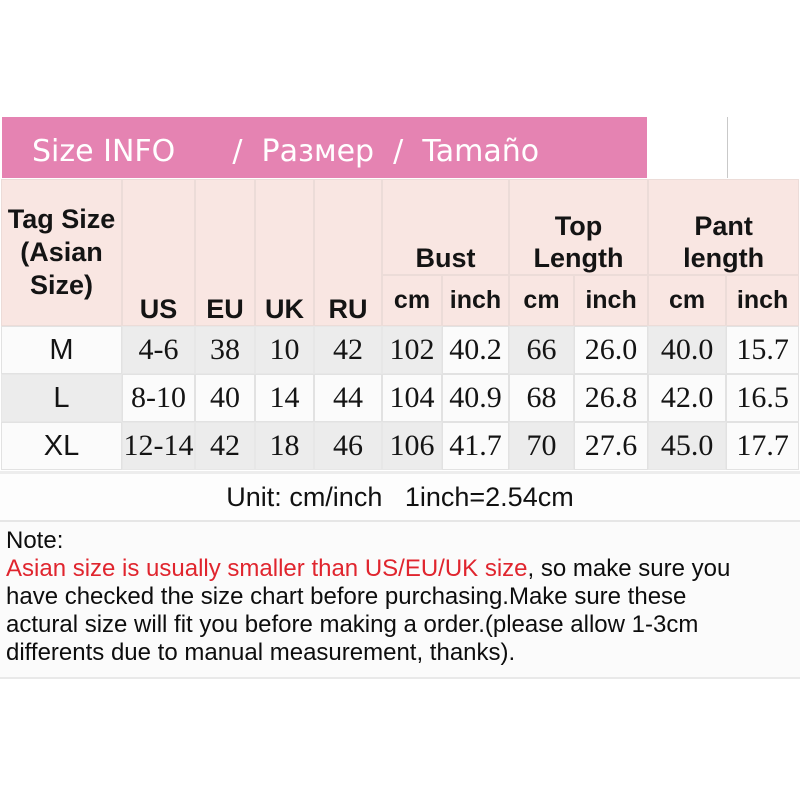  What do you see at coordinates (687, 350) in the screenshot?
I see `cell-pant-cm: 40.0` at bounding box center [687, 350].